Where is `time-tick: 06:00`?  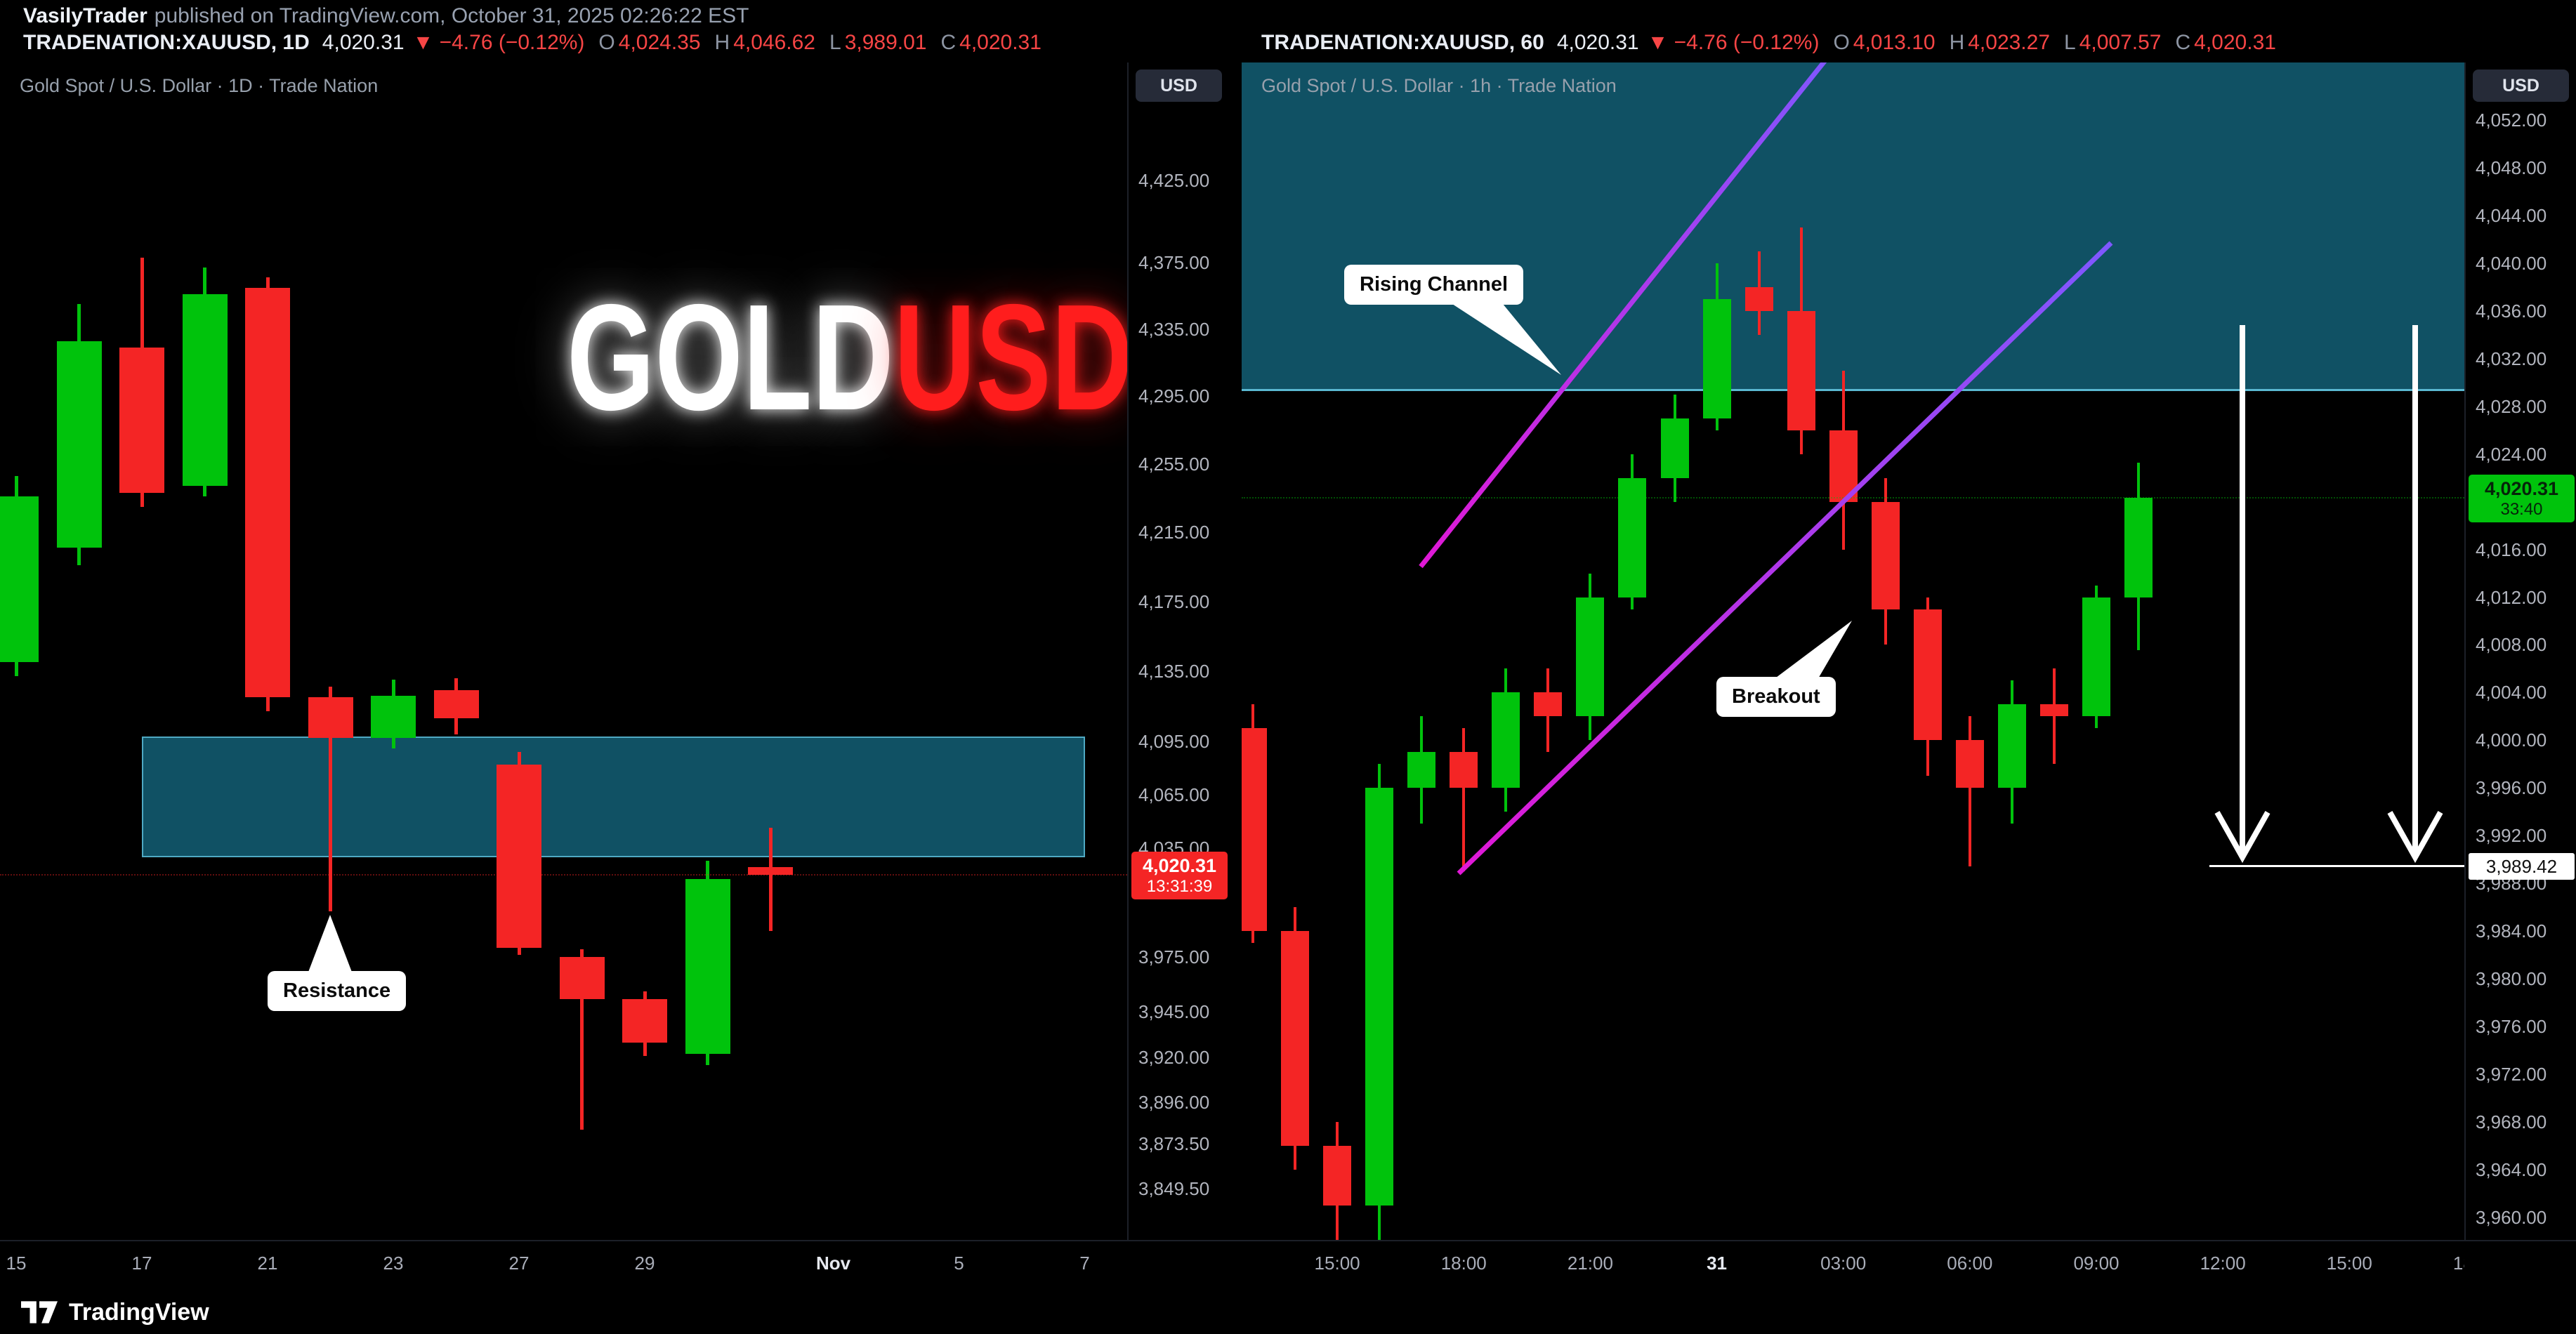
time-tick: 06:00 is located at coordinates (1970, 1264).